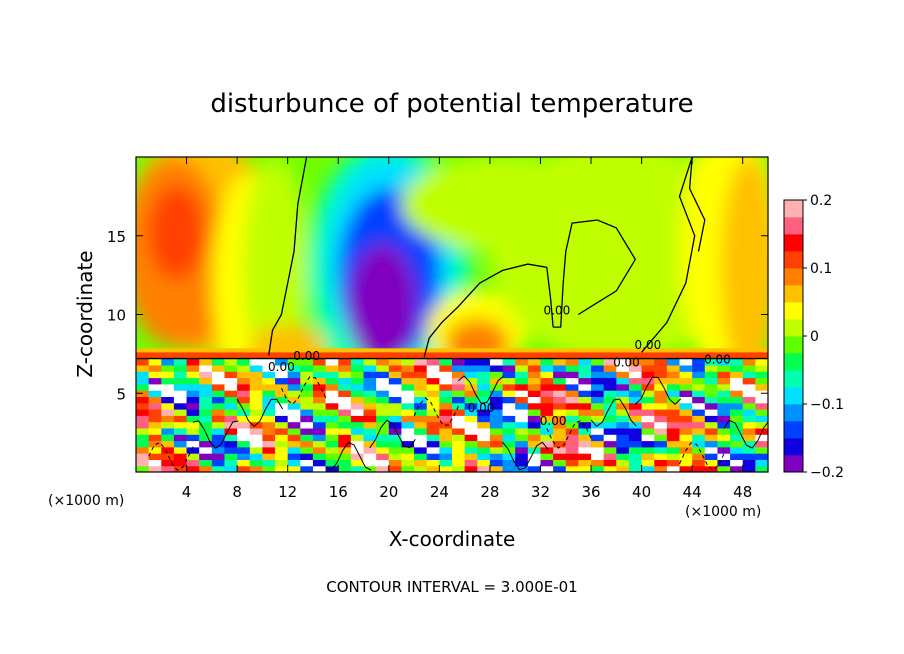 The height and width of the screenshot is (654, 904). I want to click on x-tick-label: 48, so click(742, 492).